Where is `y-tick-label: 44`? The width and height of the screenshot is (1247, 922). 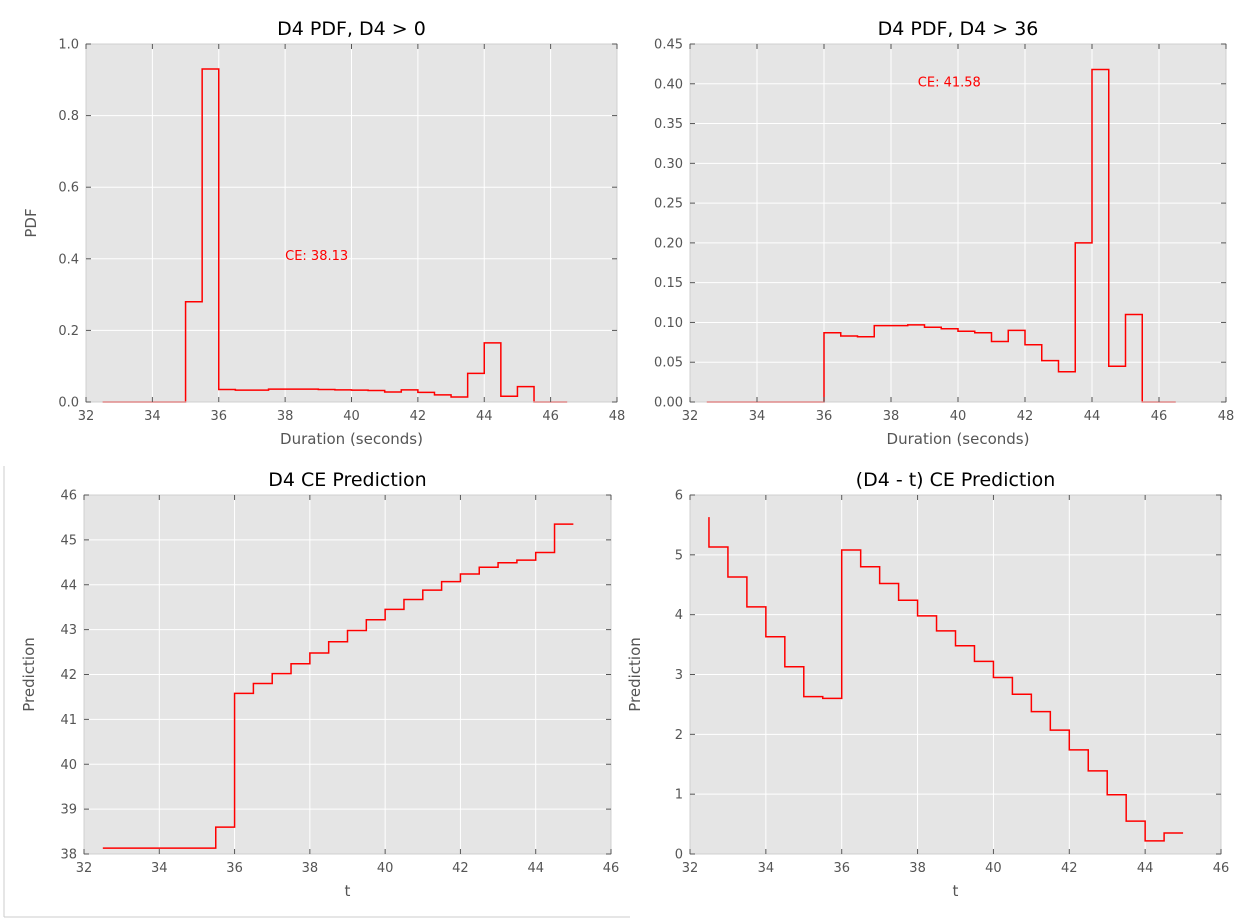 y-tick-label: 44 is located at coordinates (68, 585).